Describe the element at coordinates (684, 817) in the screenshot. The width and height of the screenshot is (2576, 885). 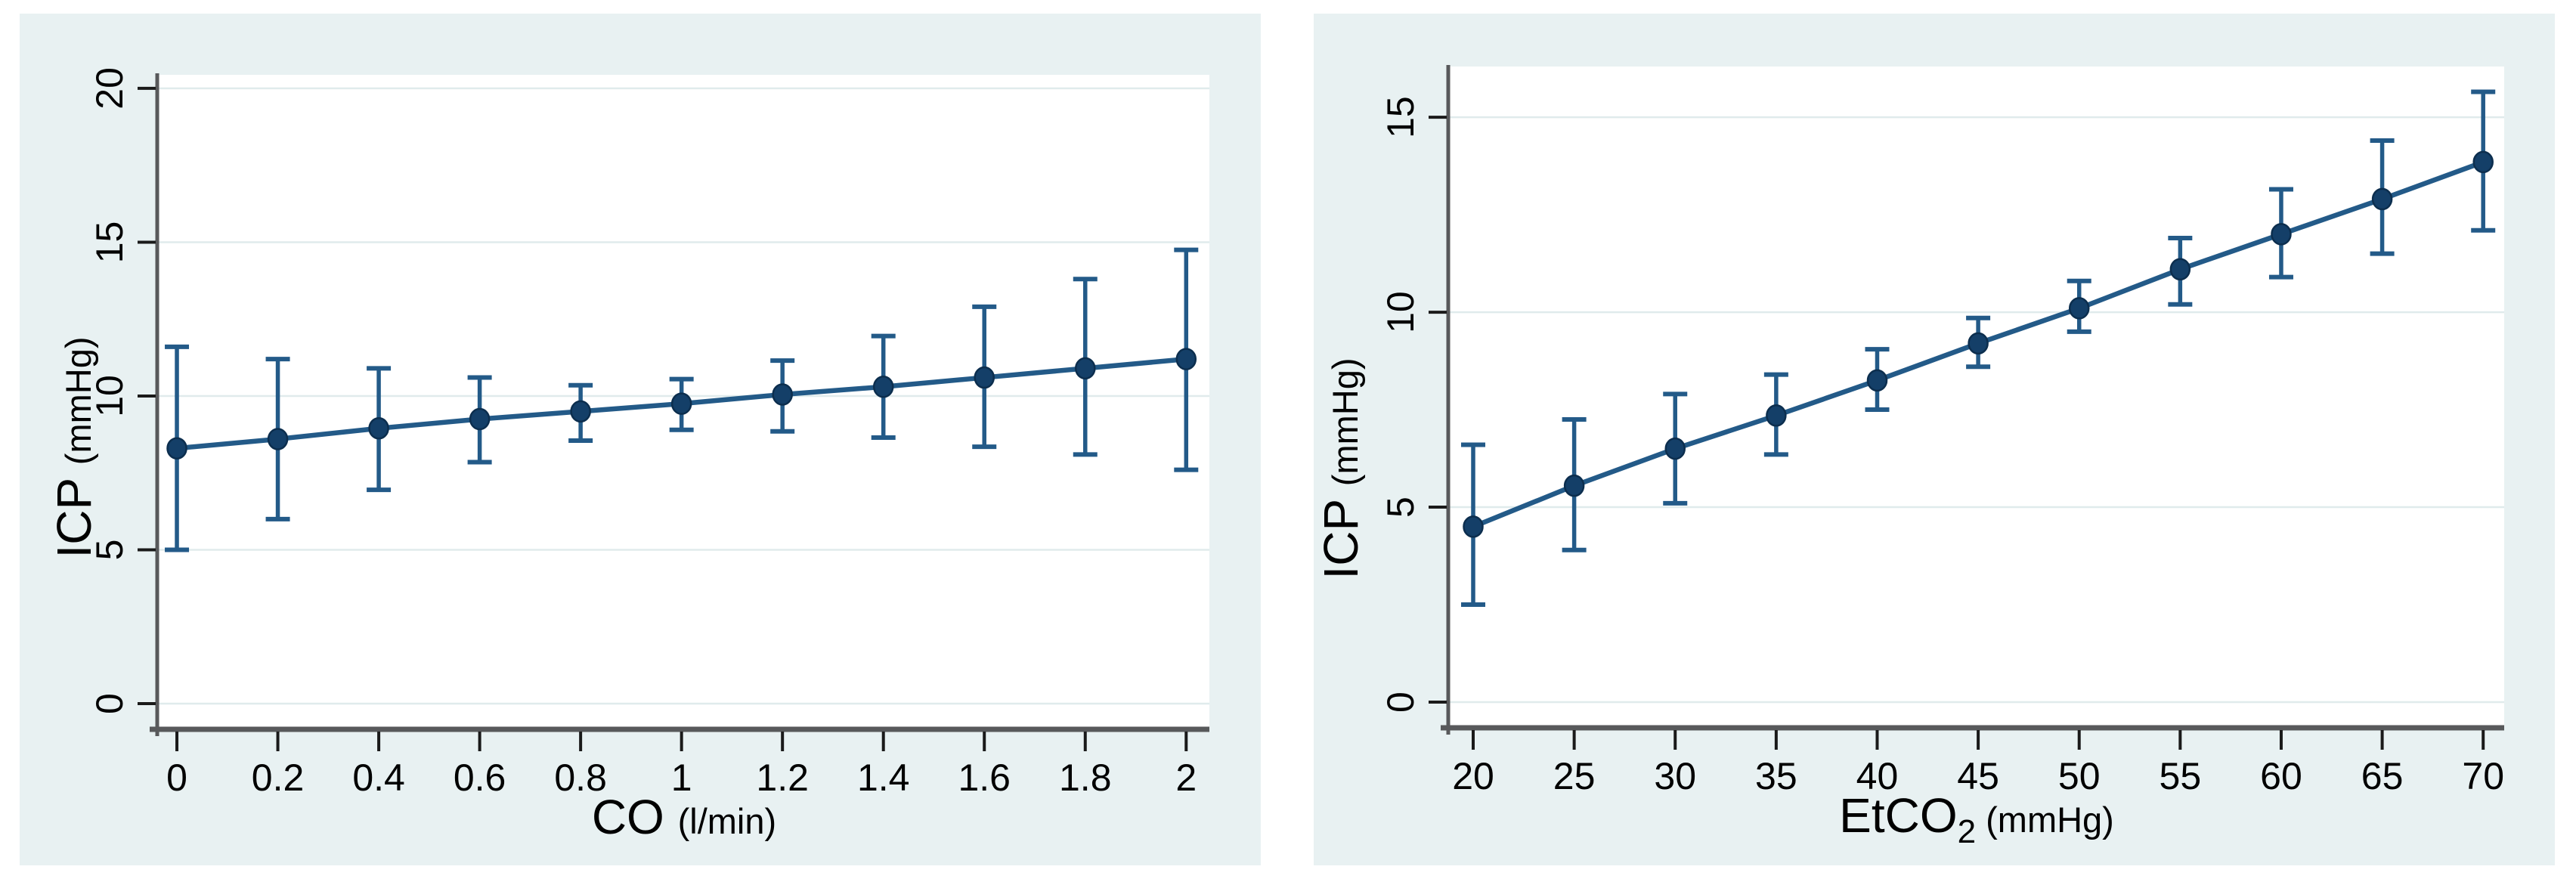
I see `x-axis-title: CO (l/min)` at that location.